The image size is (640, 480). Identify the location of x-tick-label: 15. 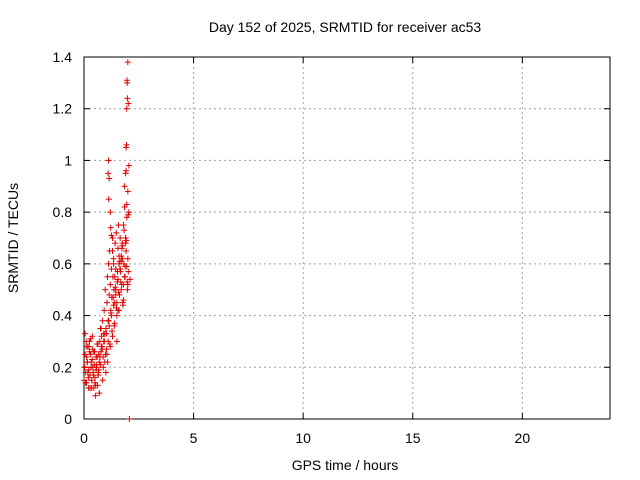
(413, 438).